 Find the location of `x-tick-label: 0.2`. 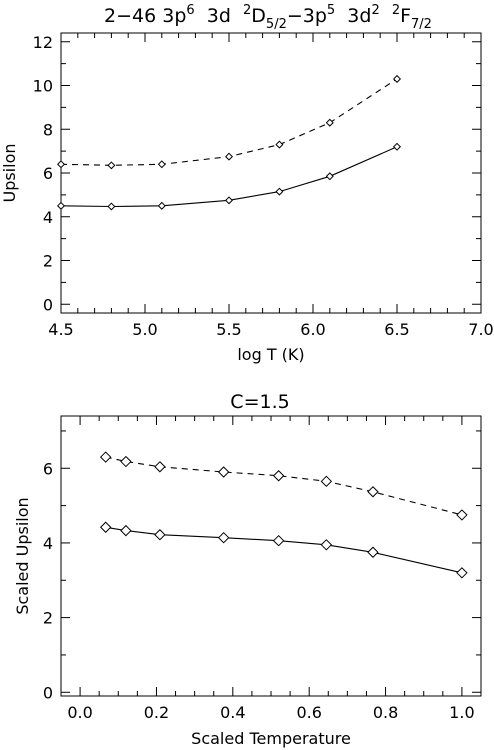

x-tick-label: 0.2 is located at coordinates (156, 712).